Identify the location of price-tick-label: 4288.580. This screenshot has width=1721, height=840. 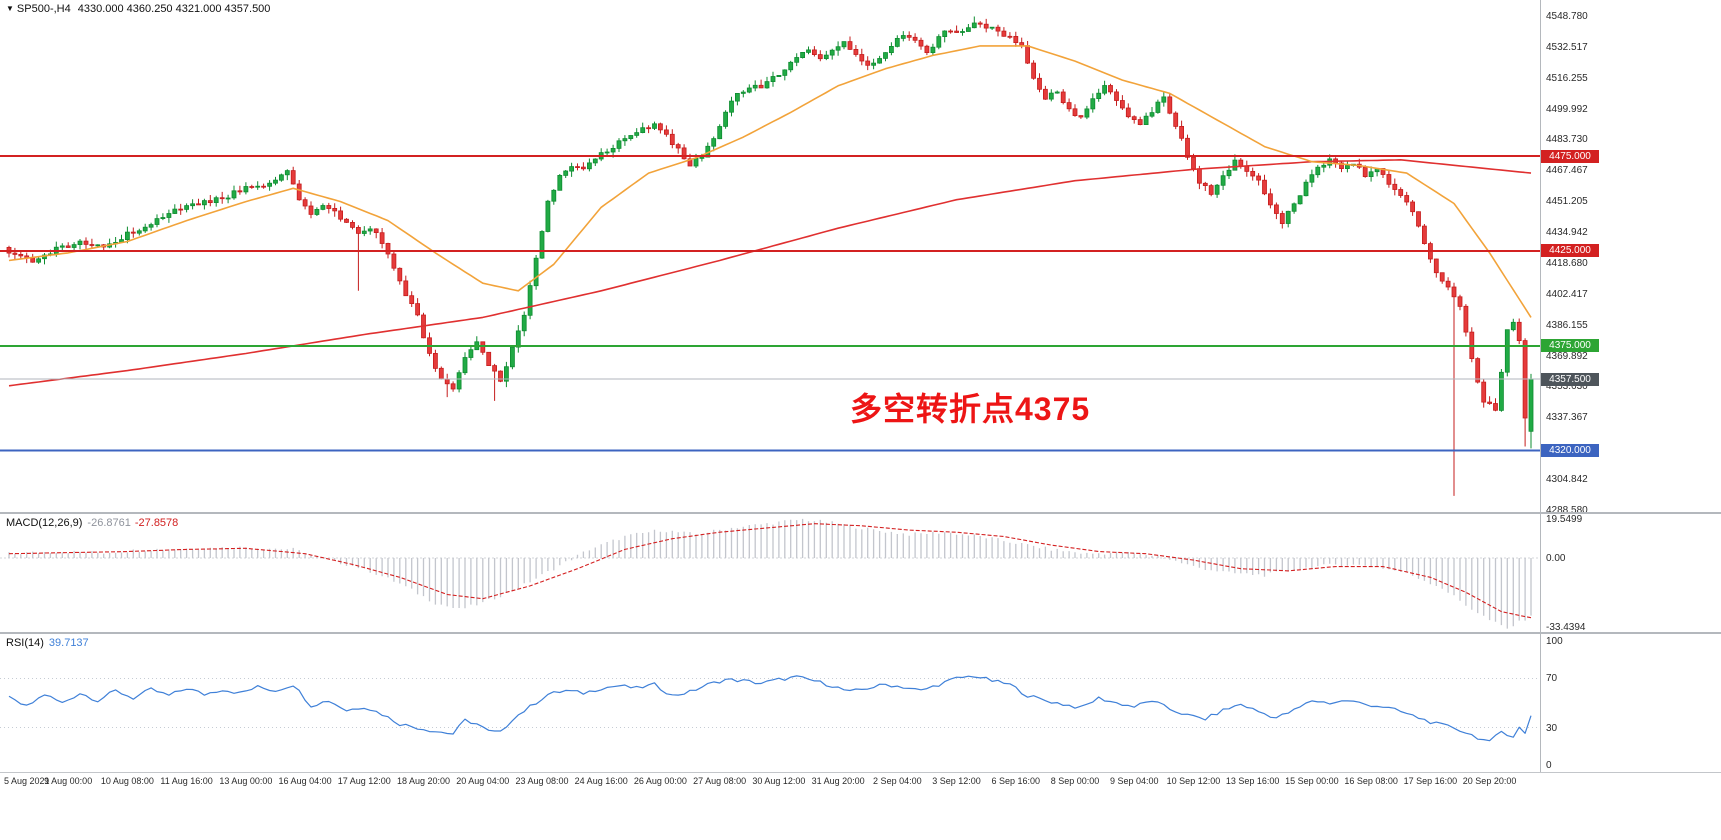
(1567, 510).